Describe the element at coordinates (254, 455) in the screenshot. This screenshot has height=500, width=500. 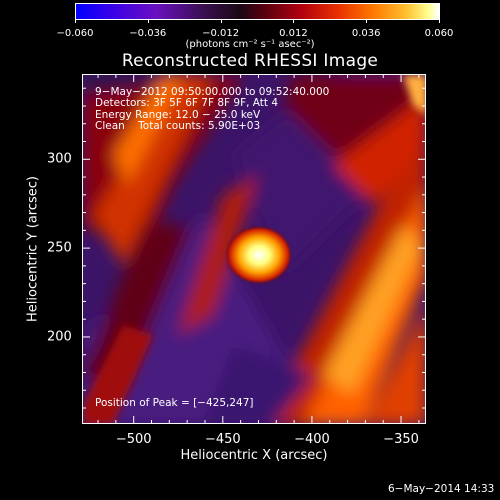
I see `x-axis-title: Heliocentric X (arcsec)` at that location.